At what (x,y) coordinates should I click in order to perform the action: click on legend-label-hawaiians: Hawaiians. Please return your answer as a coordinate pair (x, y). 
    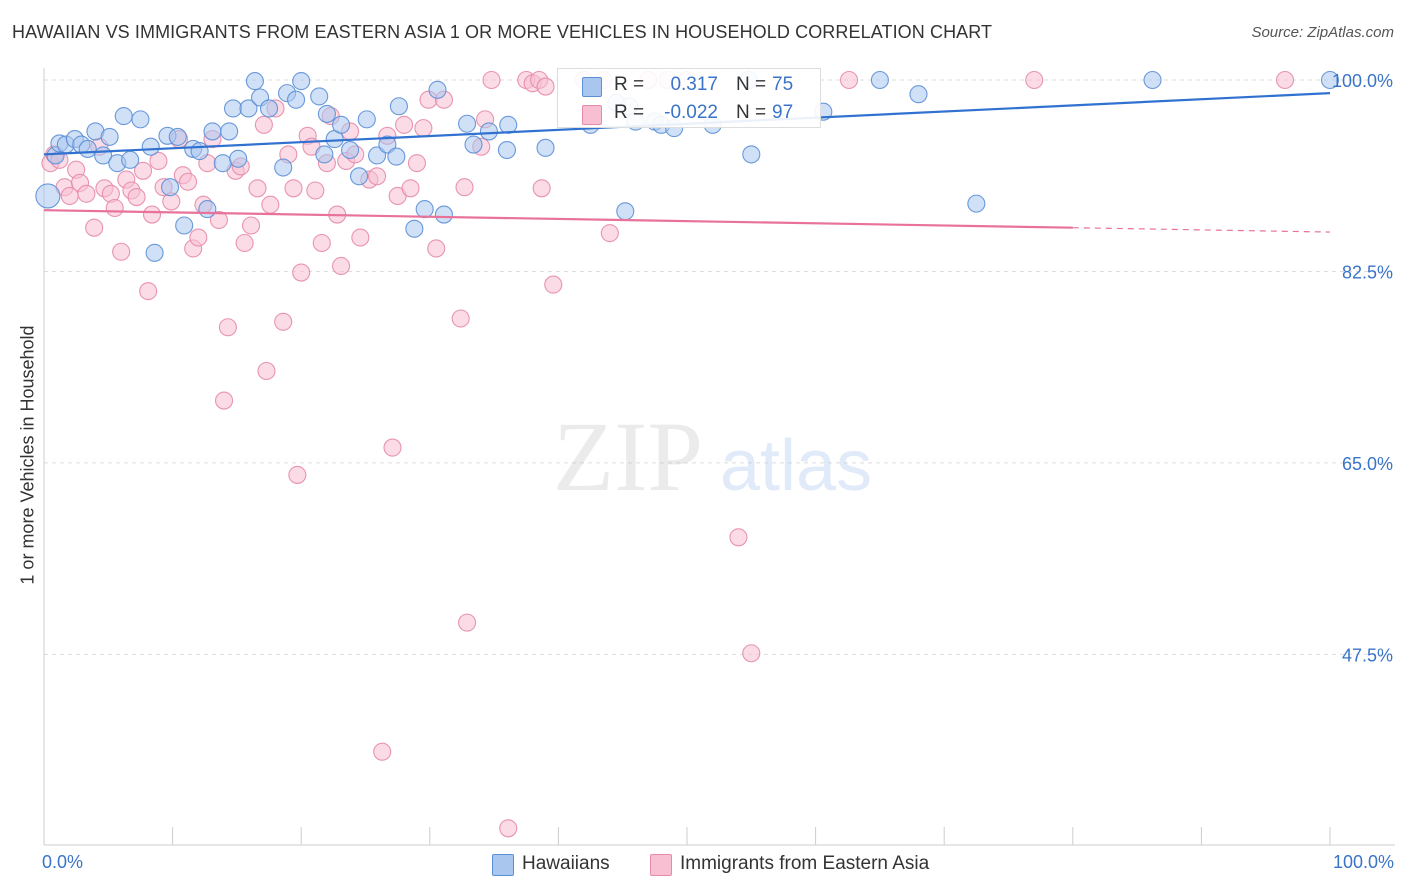
    Looking at the image, I should click on (566, 863).